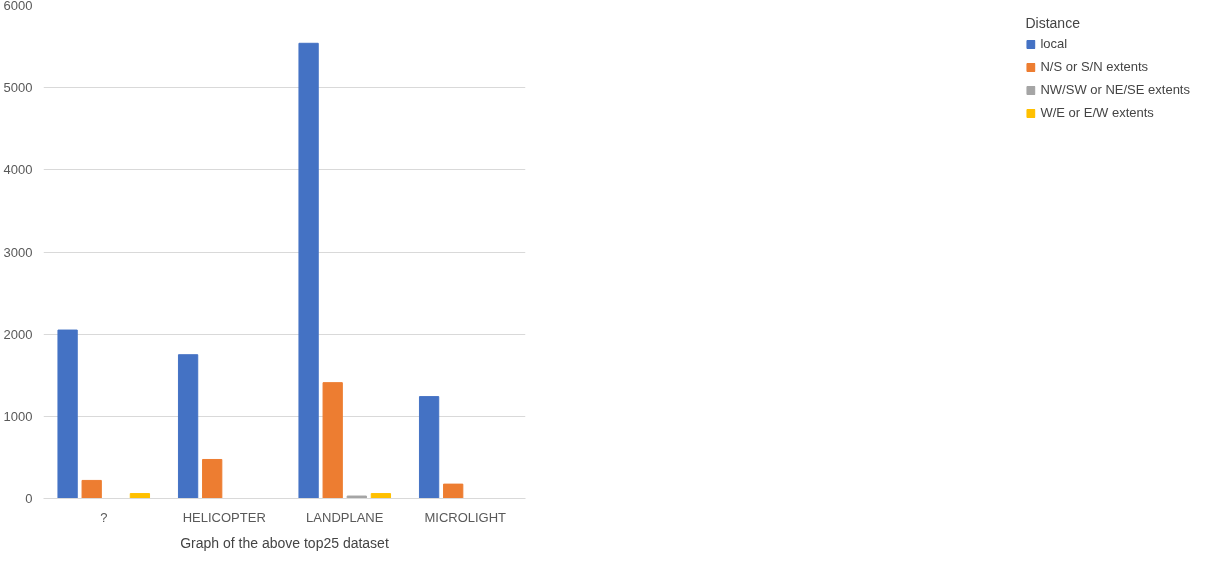 The image size is (1208, 563). What do you see at coordinates (104, 517) in the screenshot?
I see `x-tick-label: ?` at bounding box center [104, 517].